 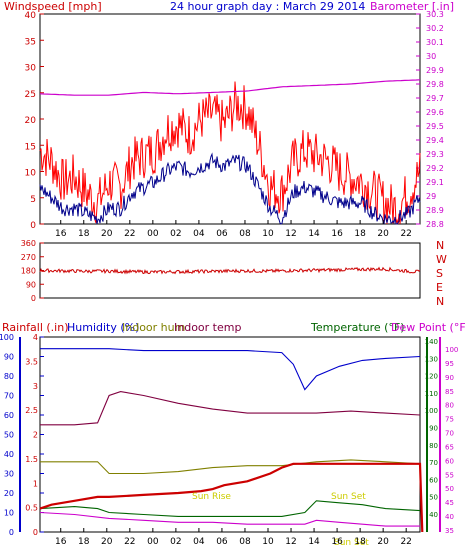 I want to click on barometer-tick-label: 30.2, so click(x=435, y=28).